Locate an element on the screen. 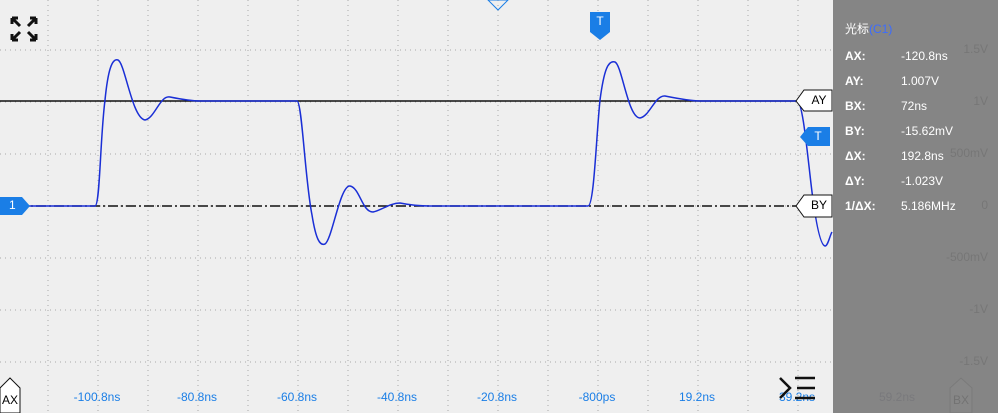 This screenshot has height=413, width=998. x-axis-label: -80.8ns is located at coordinates (197, 397).